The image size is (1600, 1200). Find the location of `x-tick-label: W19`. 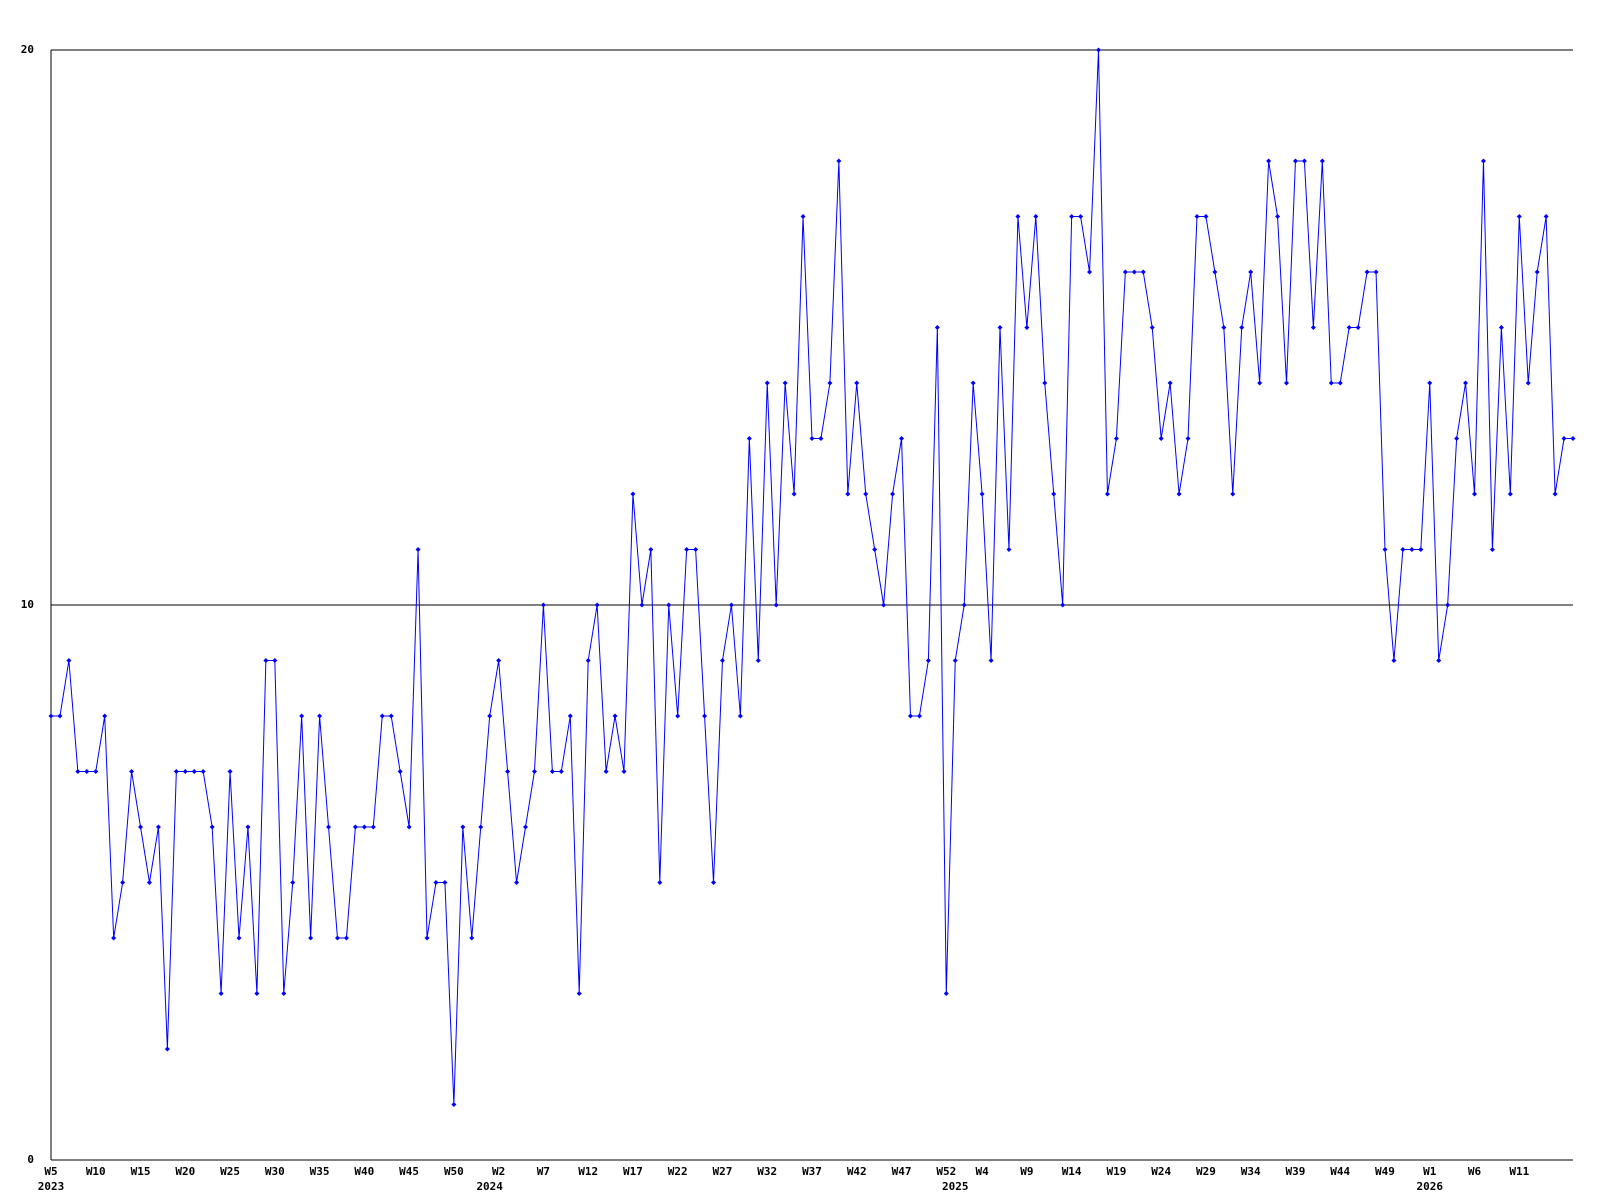

x-tick-label: W19 is located at coordinates (1116, 1171).